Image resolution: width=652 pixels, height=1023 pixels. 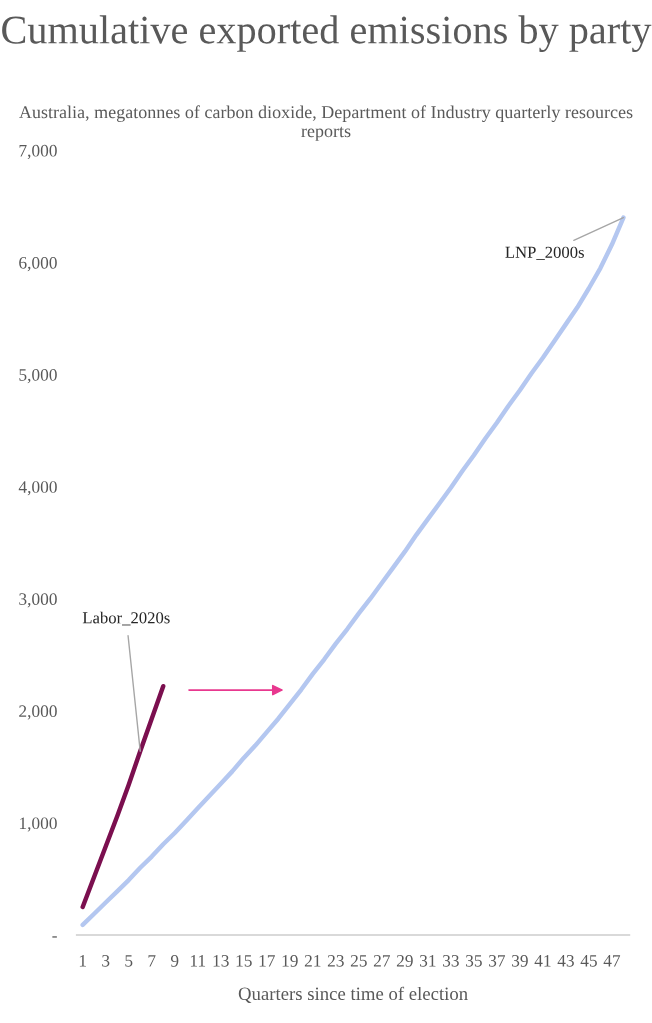 I want to click on y-tick-label: 7,000, so click(x=38, y=152).